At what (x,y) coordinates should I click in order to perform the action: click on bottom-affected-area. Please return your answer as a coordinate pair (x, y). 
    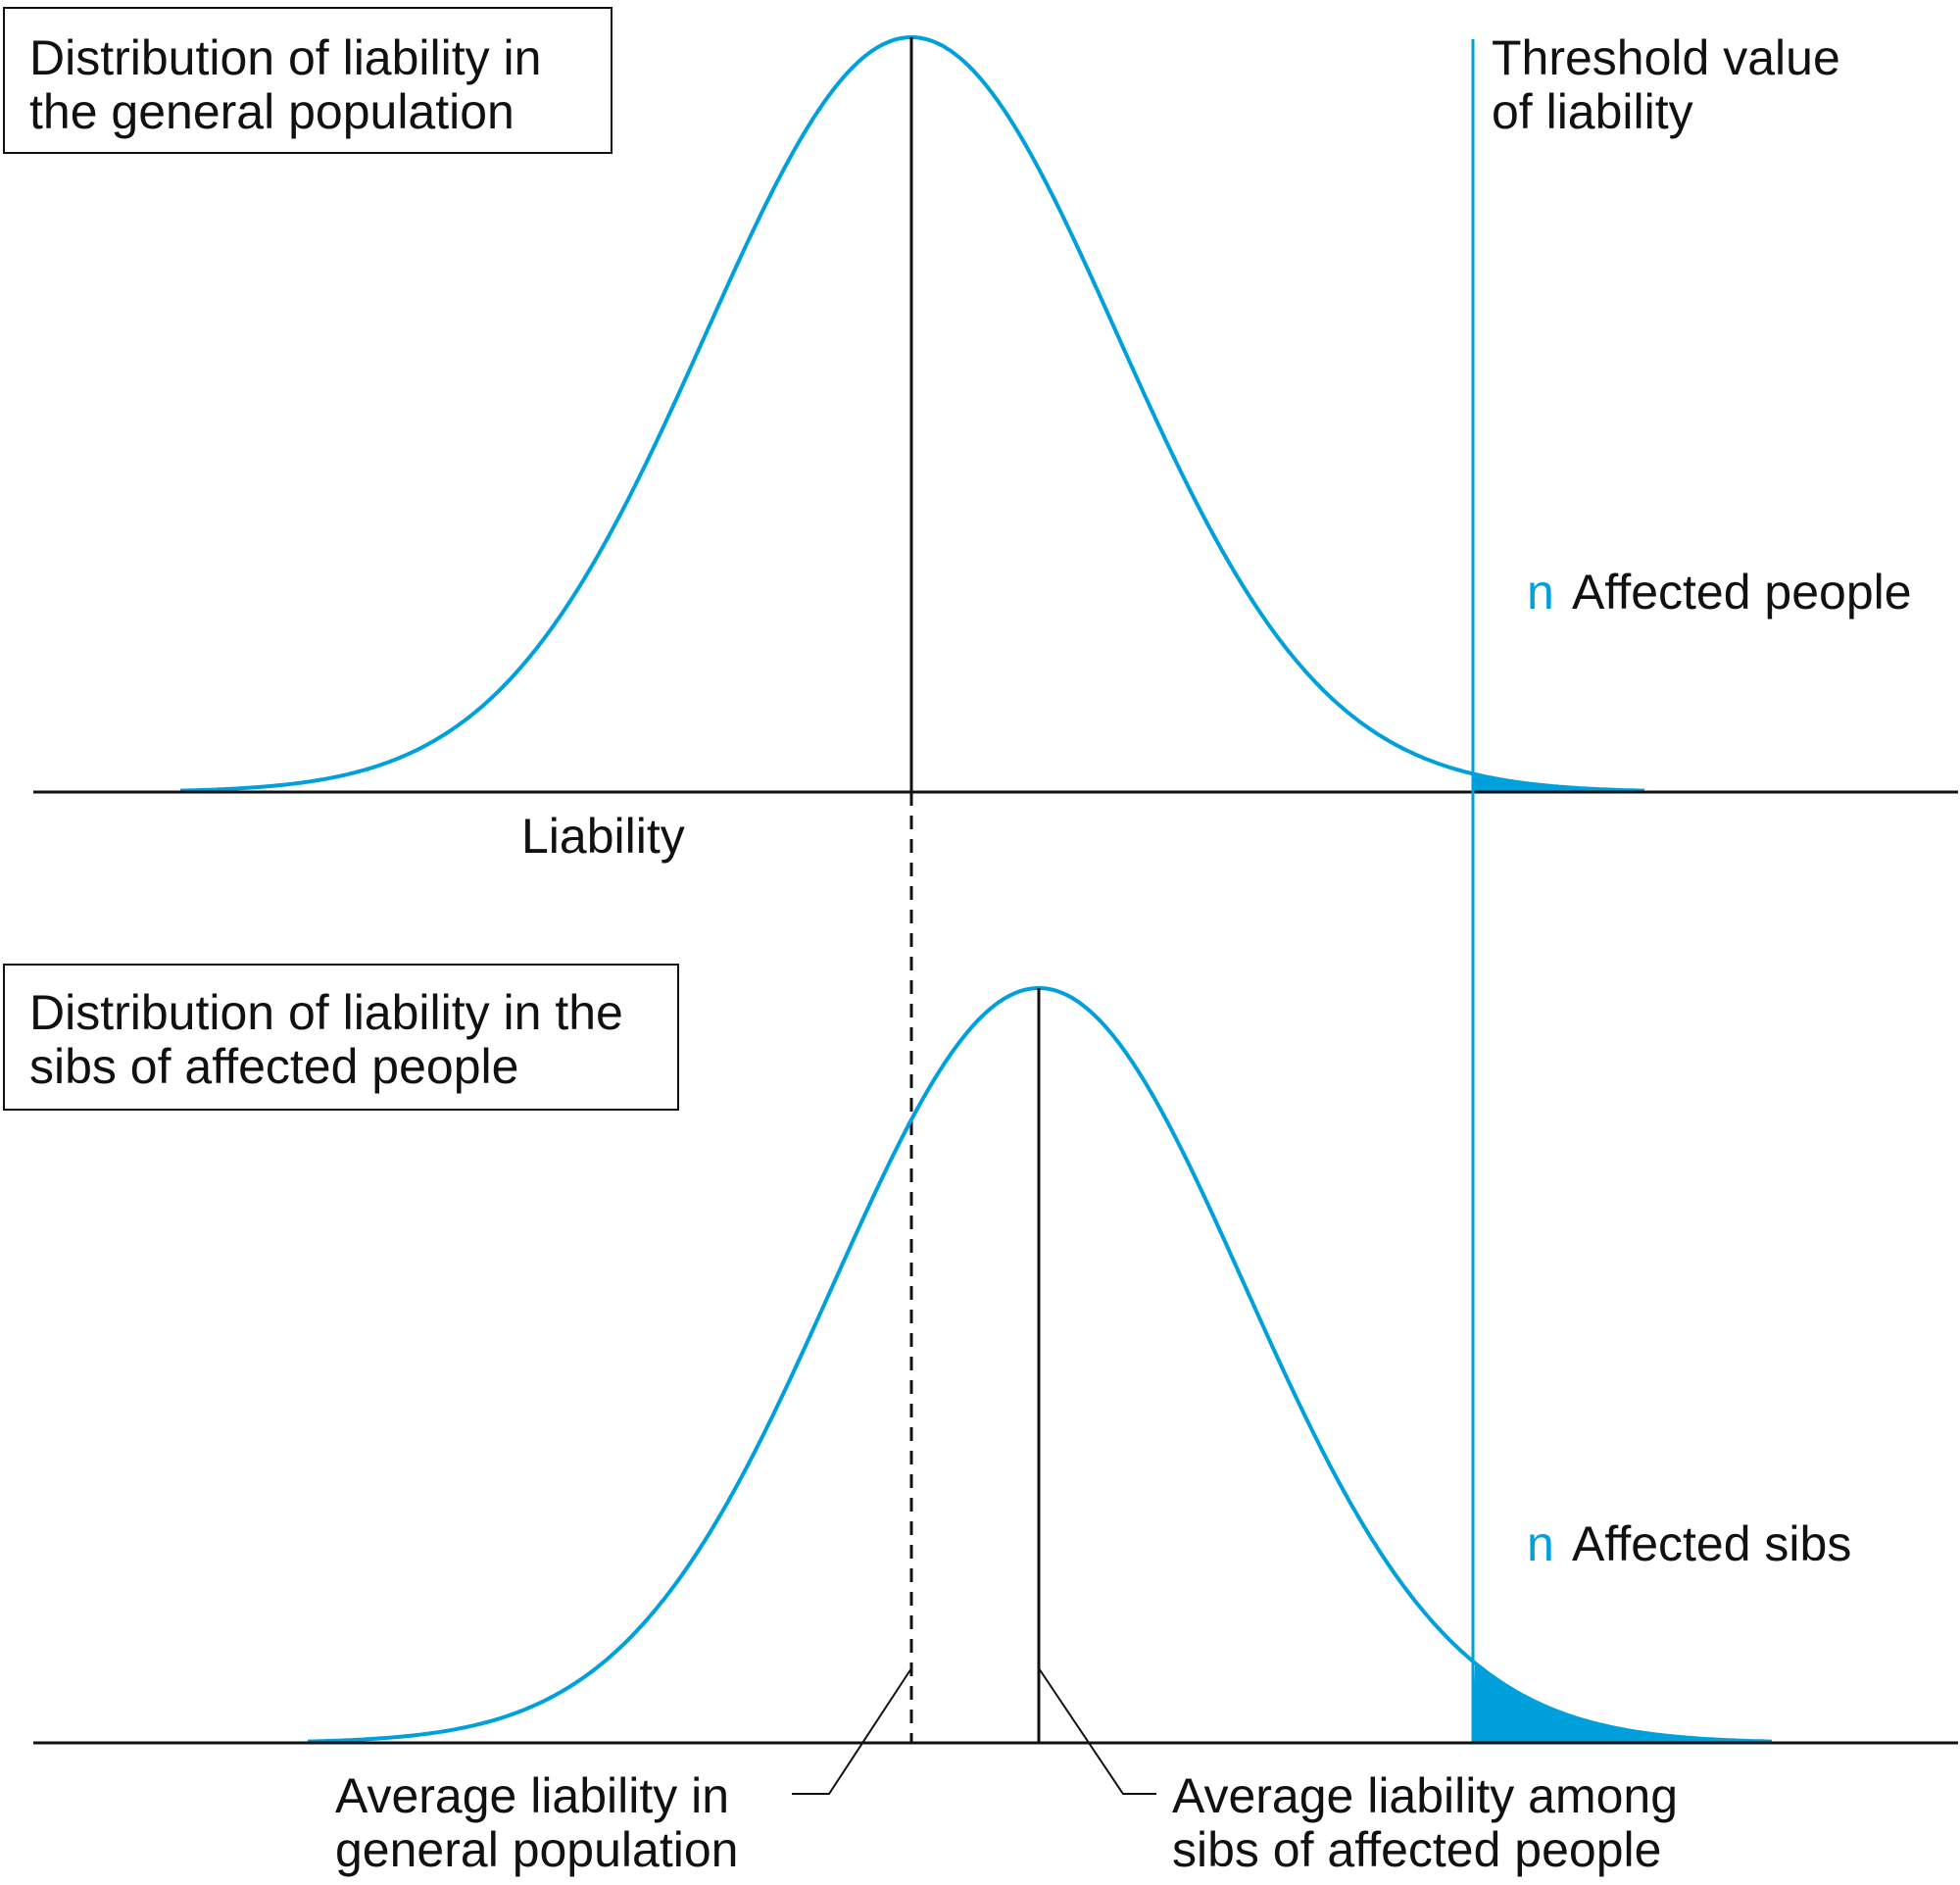
    Looking at the image, I should click on (1622, 1702).